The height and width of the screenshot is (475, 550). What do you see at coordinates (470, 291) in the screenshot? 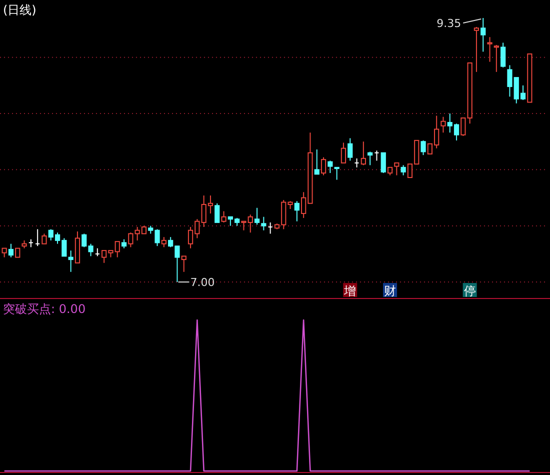
I see `text: 停` at bounding box center [470, 291].